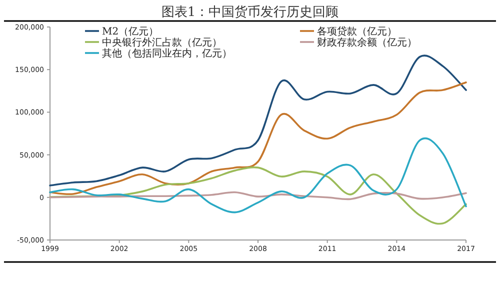 The image size is (500, 284). What do you see at coordinates (167, 54) in the screenshot?
I see `legend-label: 其他（包括同业在内，亿元）` at bounding box center [167, 54].